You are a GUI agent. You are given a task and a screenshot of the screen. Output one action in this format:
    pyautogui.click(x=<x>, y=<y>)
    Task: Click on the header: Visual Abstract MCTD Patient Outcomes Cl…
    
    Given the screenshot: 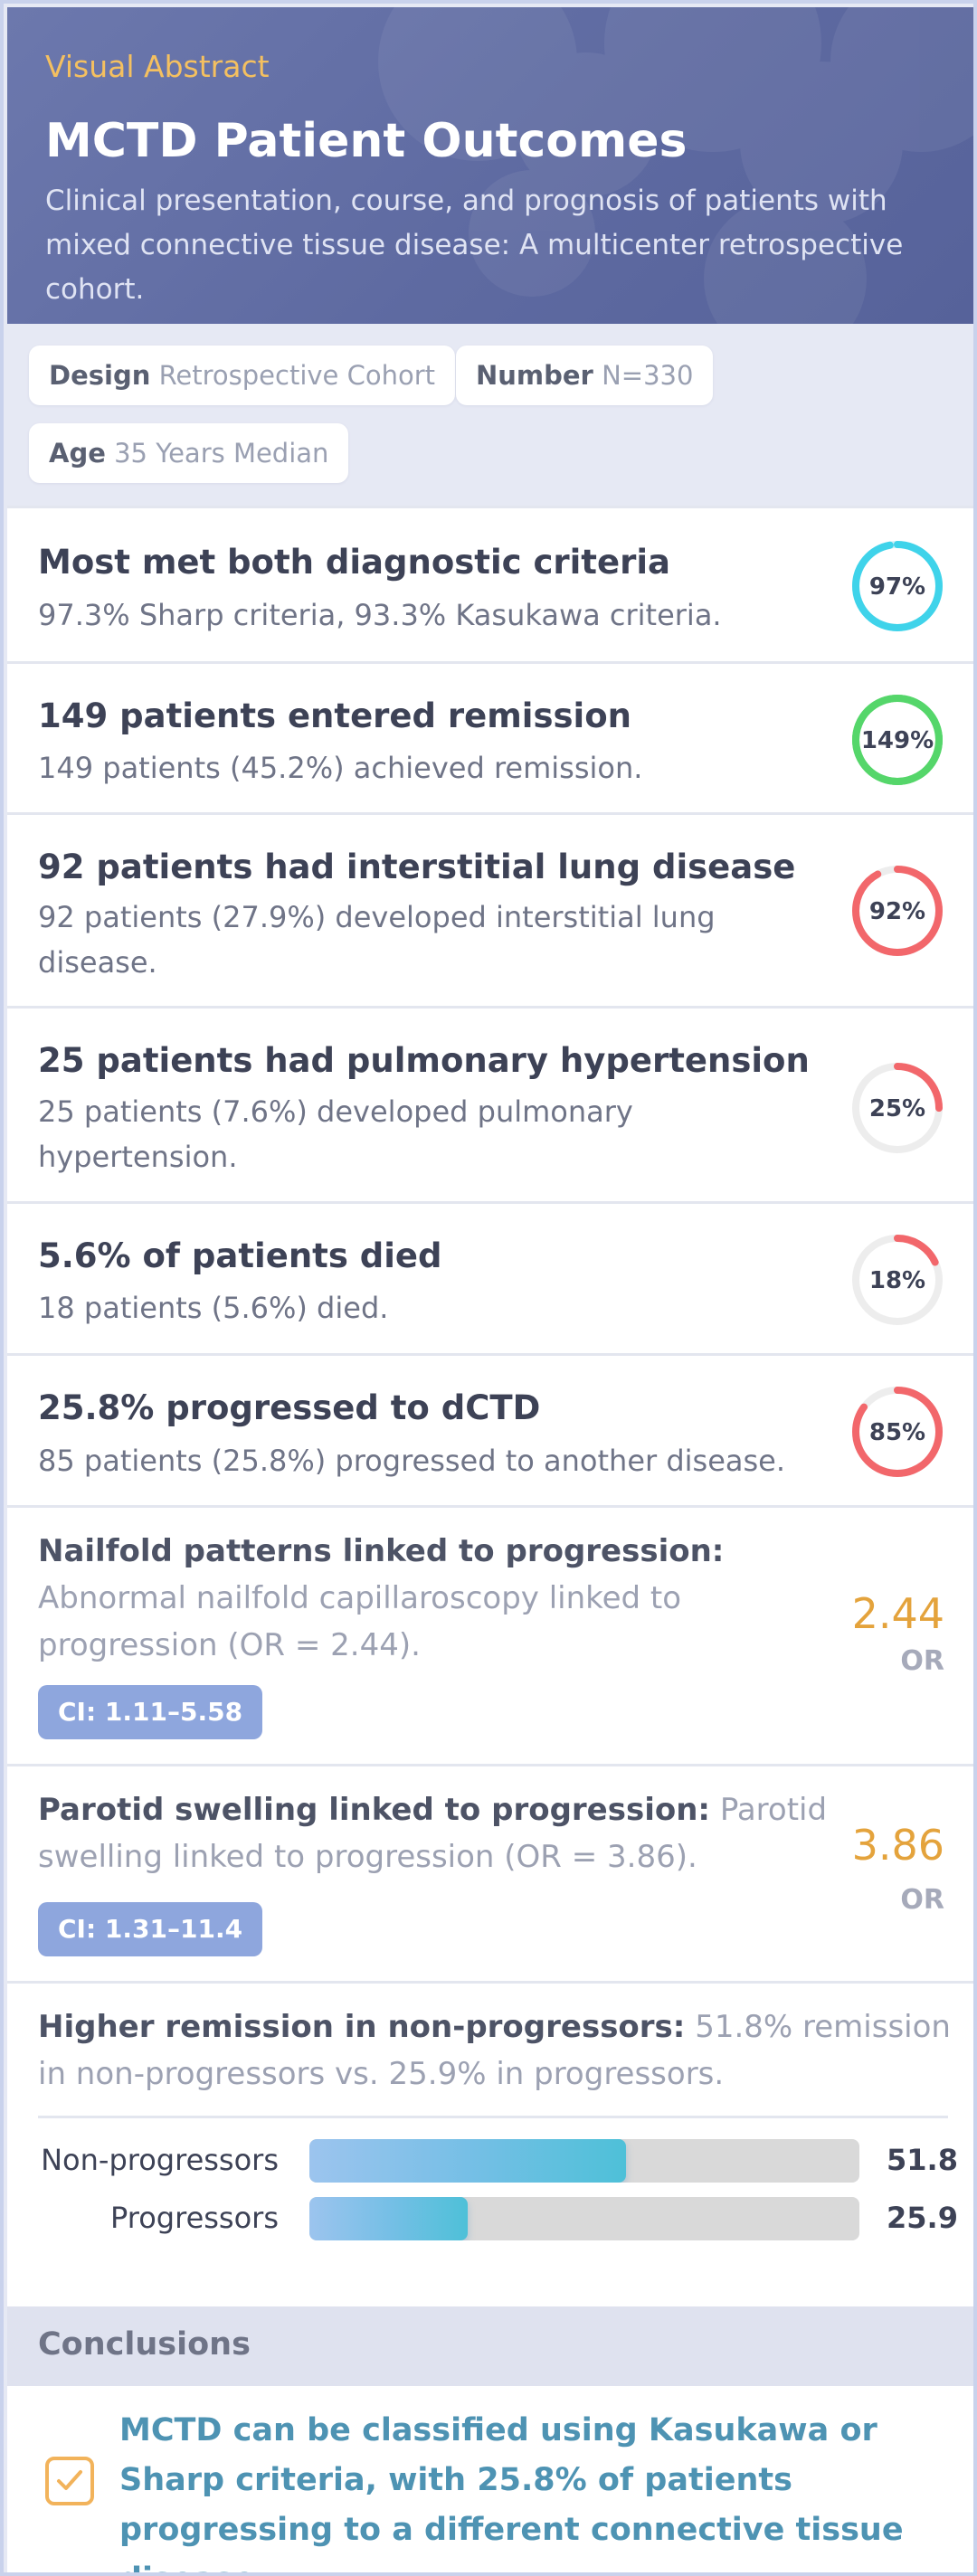 What is the action you would take?
    pyautogui.click(x=490, y=166)
    